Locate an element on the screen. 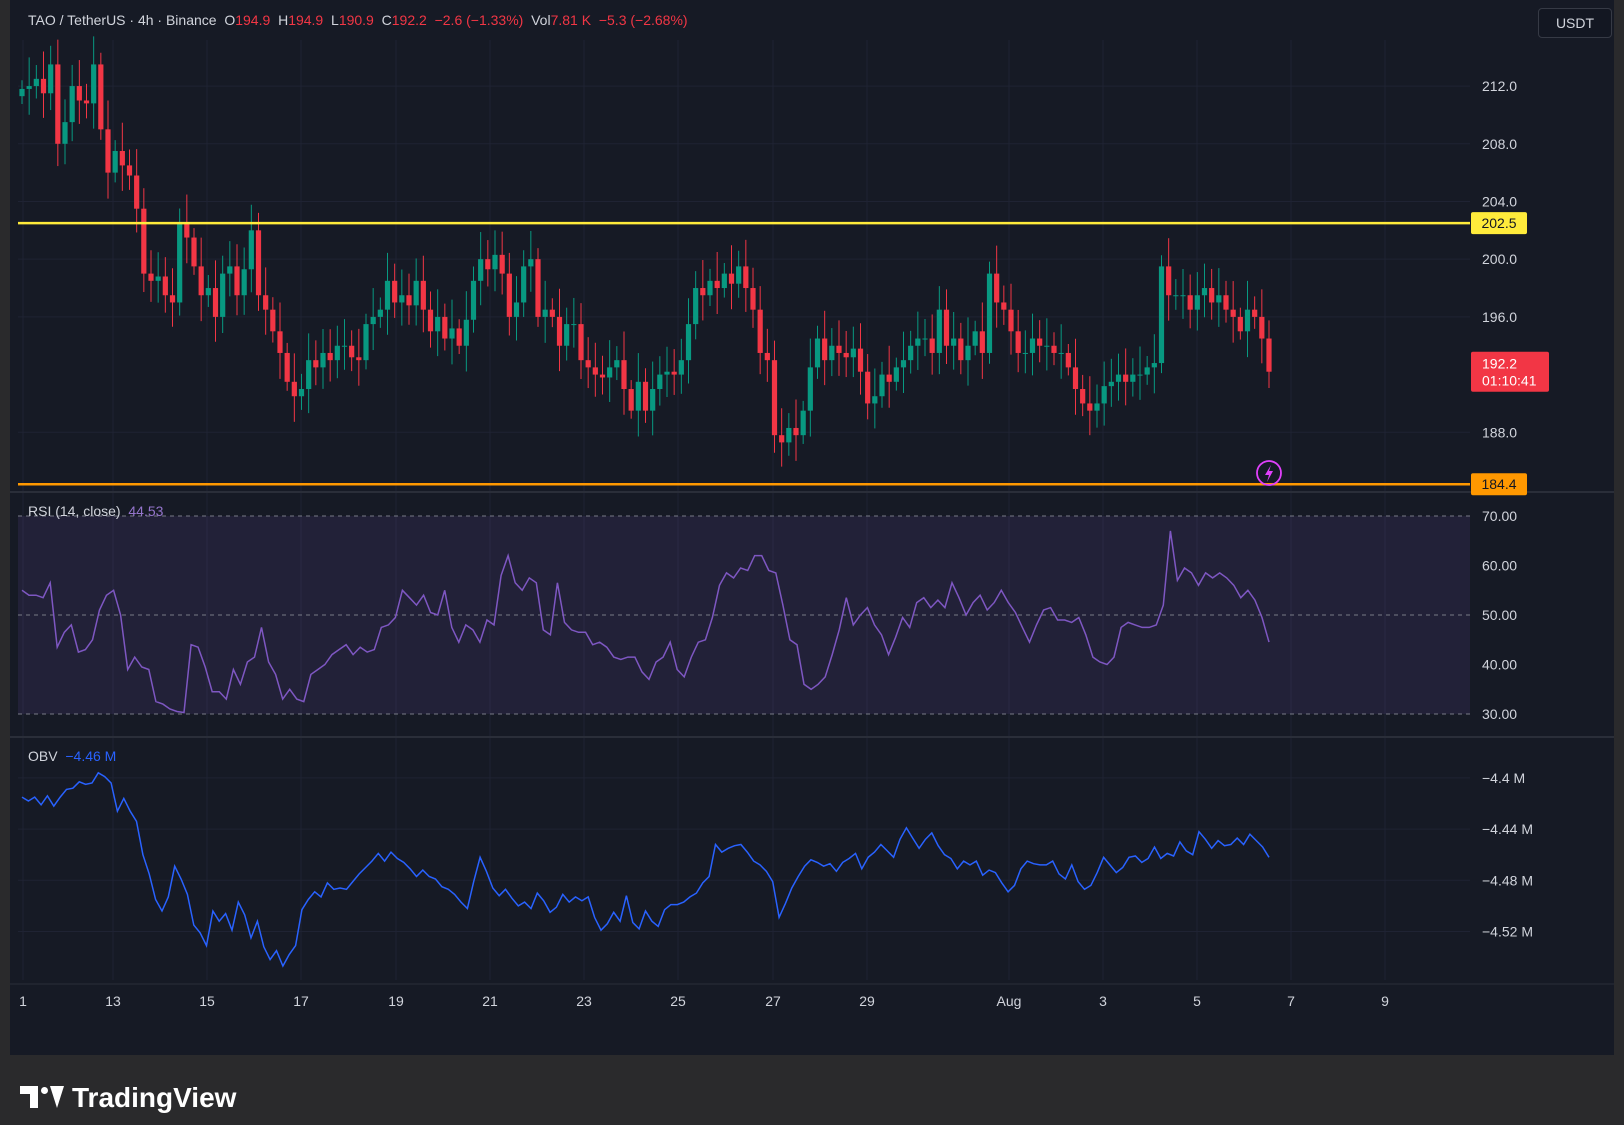 The width and height of the screenshot is (1624, 1125). rsi-tick-label: 50.00 is located at coordinates (1499, 615).